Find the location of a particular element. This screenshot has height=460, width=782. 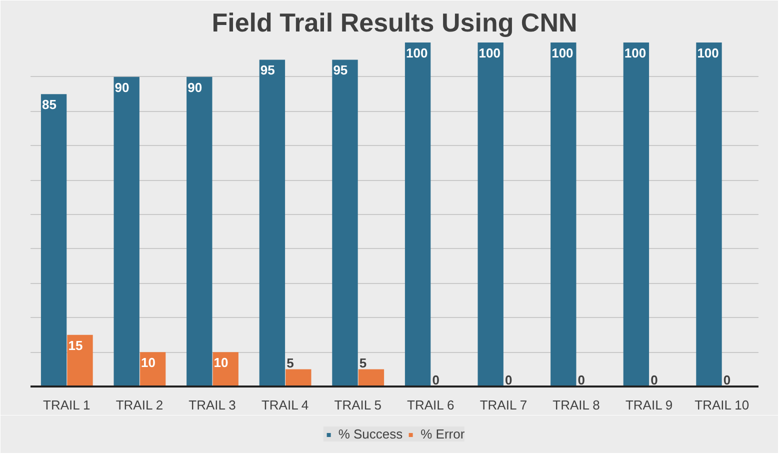

legend-label: % Success is located at coordinates (370, 434).